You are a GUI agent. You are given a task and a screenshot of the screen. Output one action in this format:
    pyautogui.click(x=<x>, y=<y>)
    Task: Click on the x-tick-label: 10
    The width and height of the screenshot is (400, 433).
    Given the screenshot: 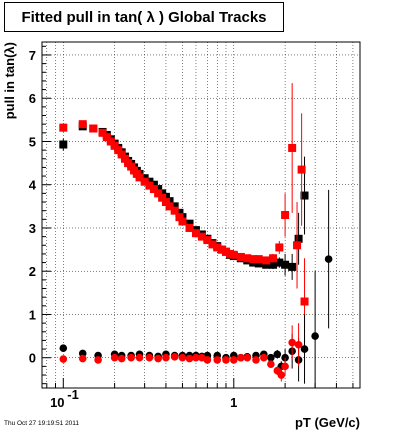 What is the action you would take?
    pyautogui.click(x=57, y=402)
    